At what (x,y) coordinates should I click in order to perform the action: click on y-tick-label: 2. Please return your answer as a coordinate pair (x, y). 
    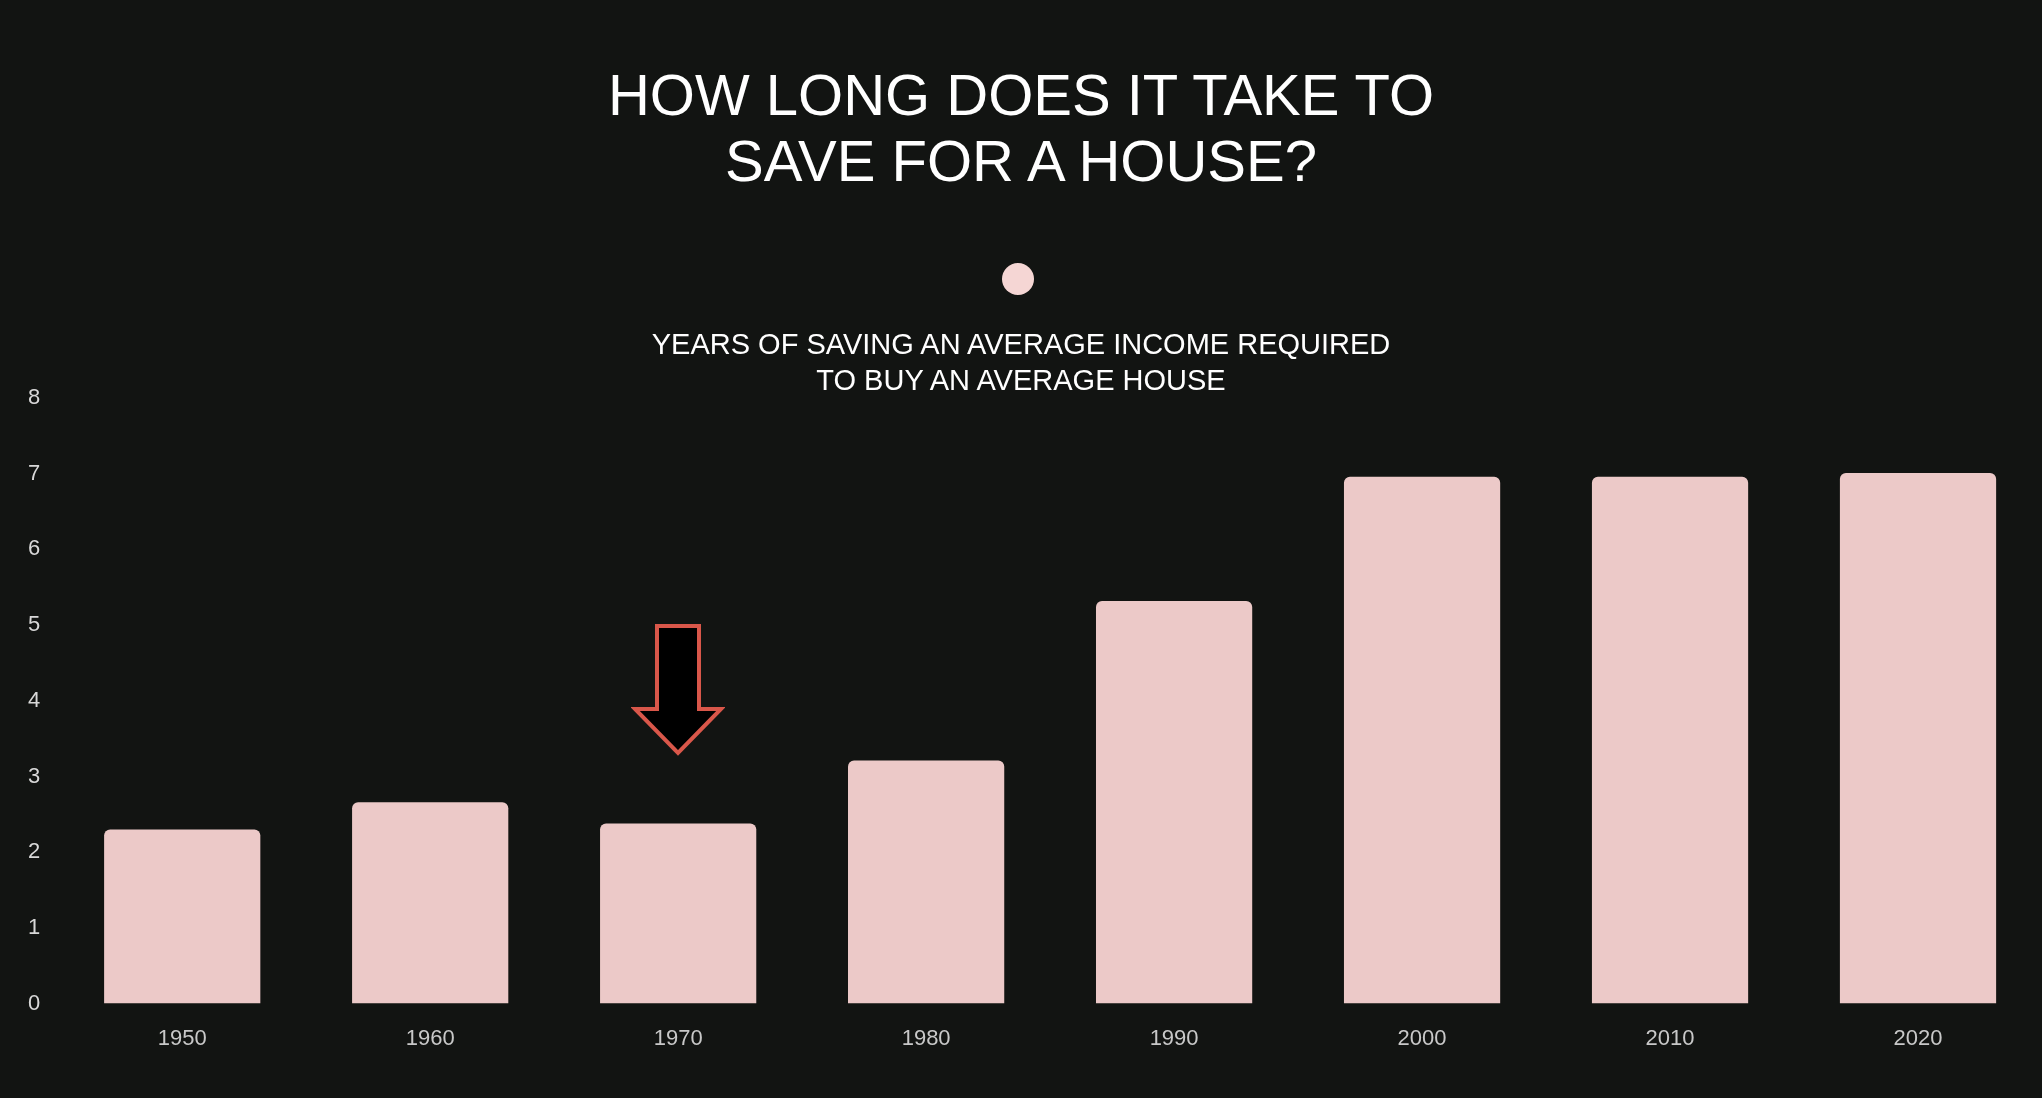
    Looking at the image, I should click on (34, 851).